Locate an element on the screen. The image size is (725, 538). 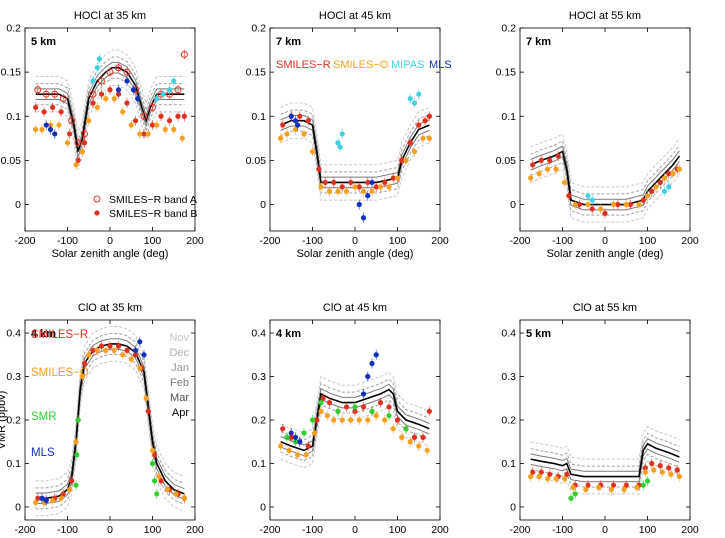
legend-label: SMR is located at coordinates (44, 417).